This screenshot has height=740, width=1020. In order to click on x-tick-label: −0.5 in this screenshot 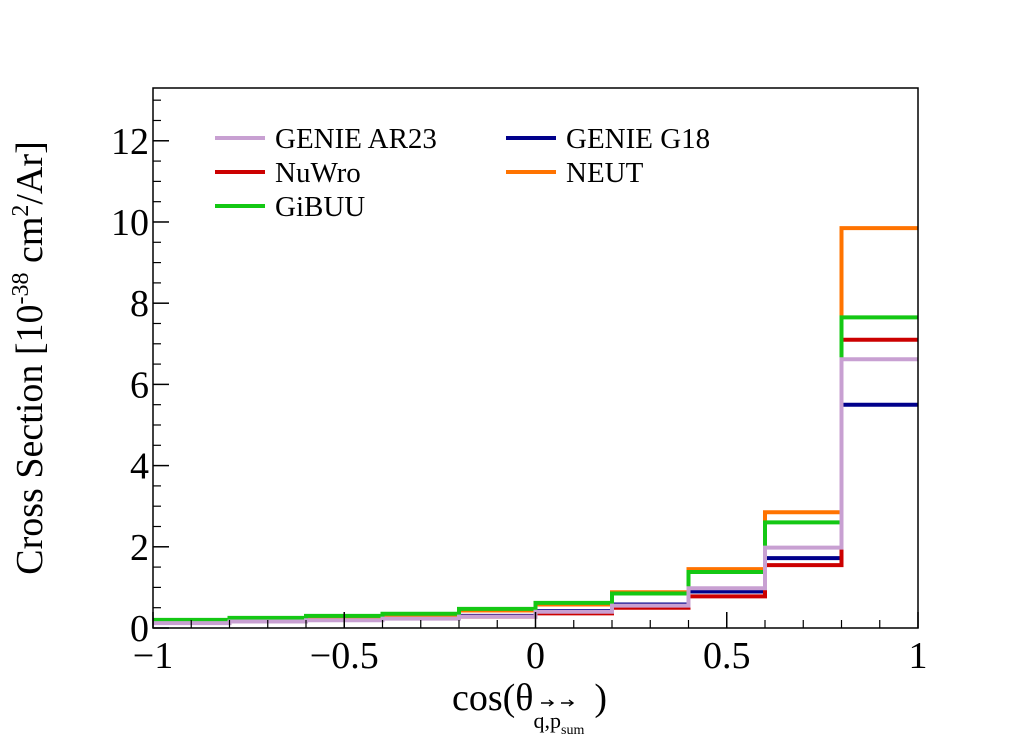, I will do `click(344, 656)`.